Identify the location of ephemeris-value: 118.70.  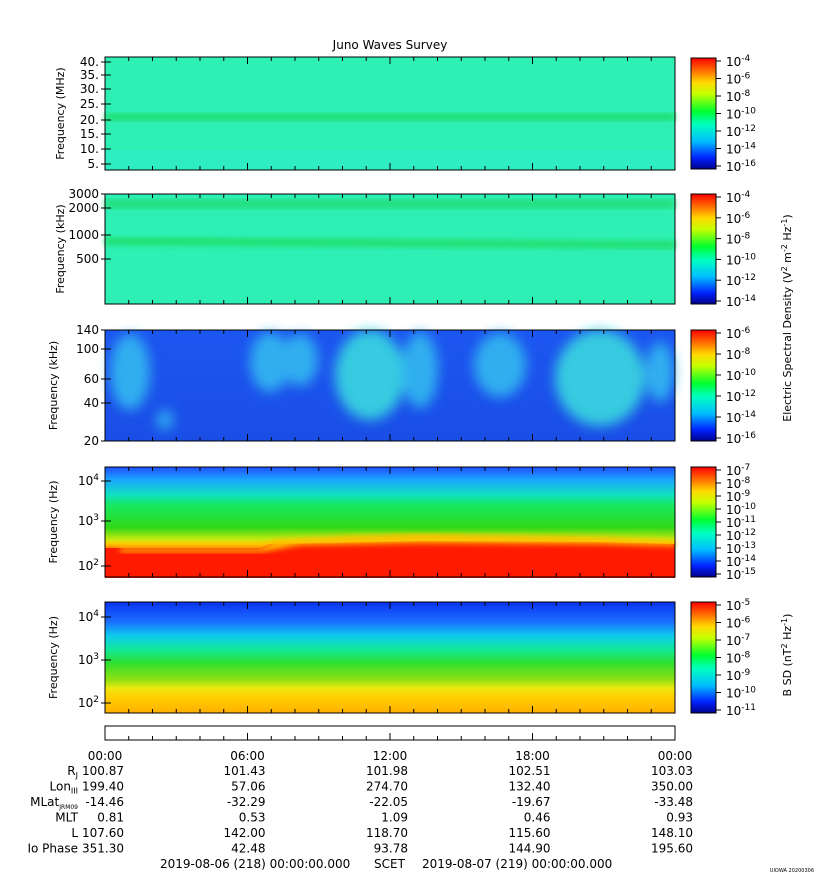
(387, 833).